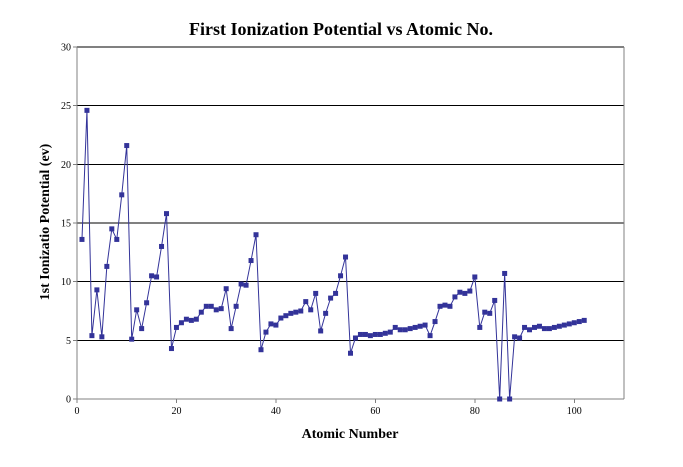 The width and height of the screenshot is (683, 467). What do you see at coordinates (276, 411) in the screenshot?
I see `x-tick-label: 40` at bounding box center [276, 411].